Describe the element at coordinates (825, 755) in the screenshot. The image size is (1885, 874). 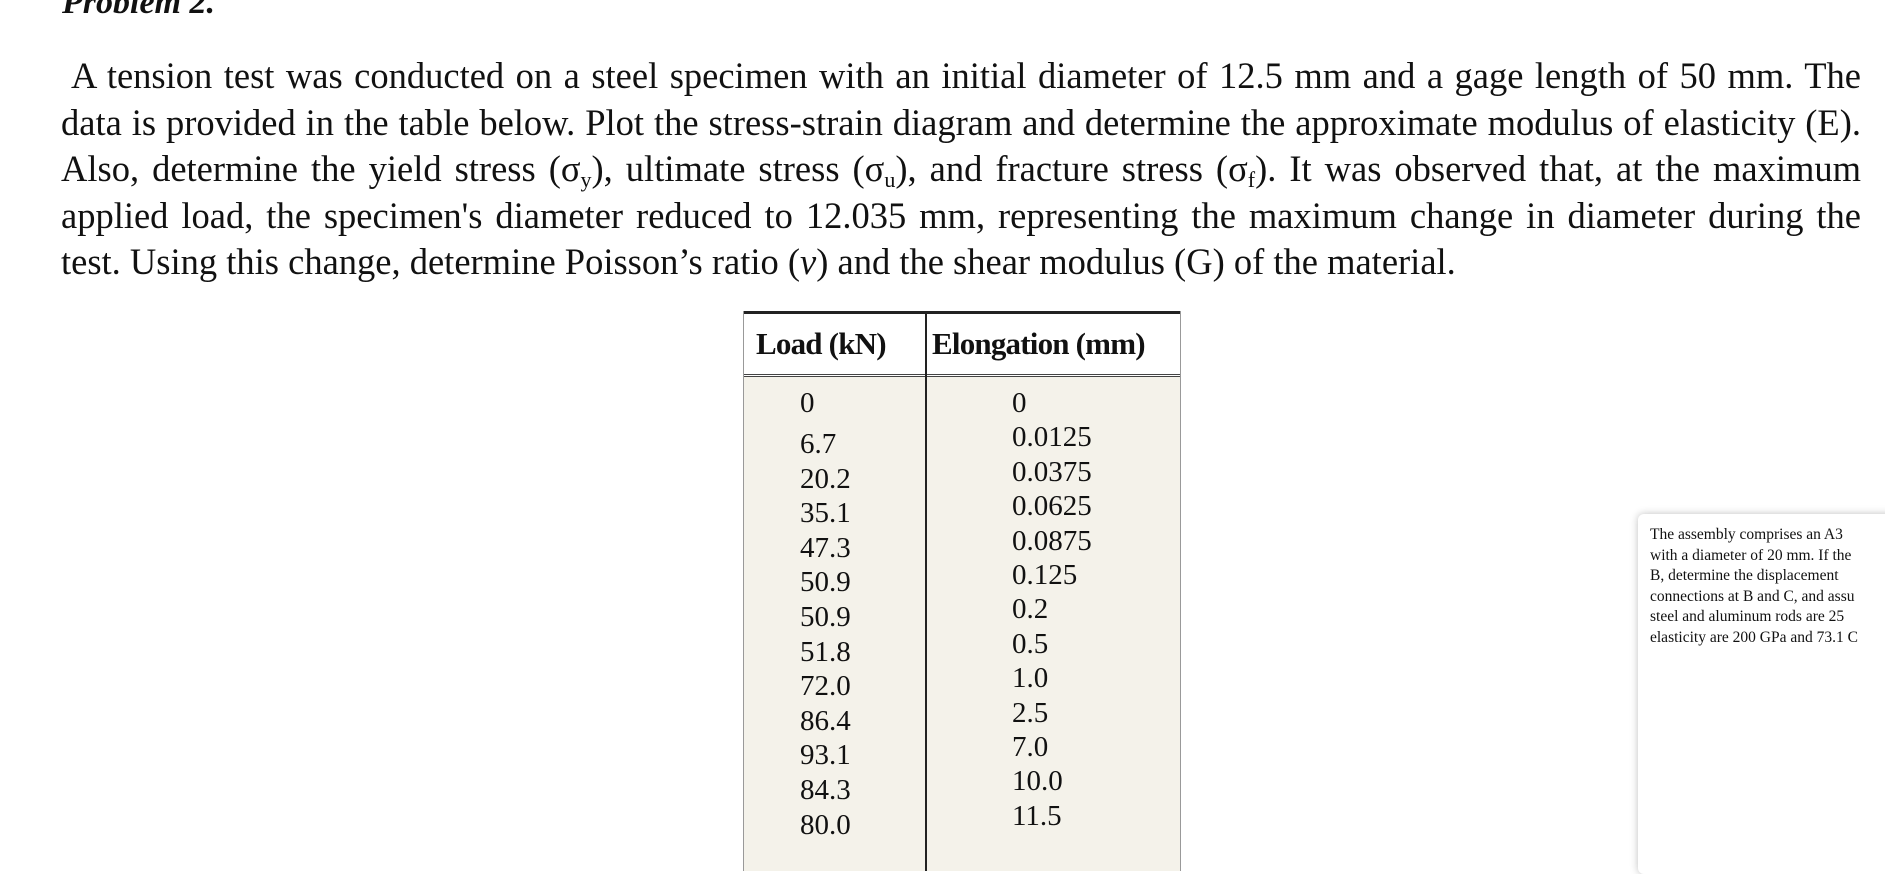
I see `table-cell: 93.1` at that location.